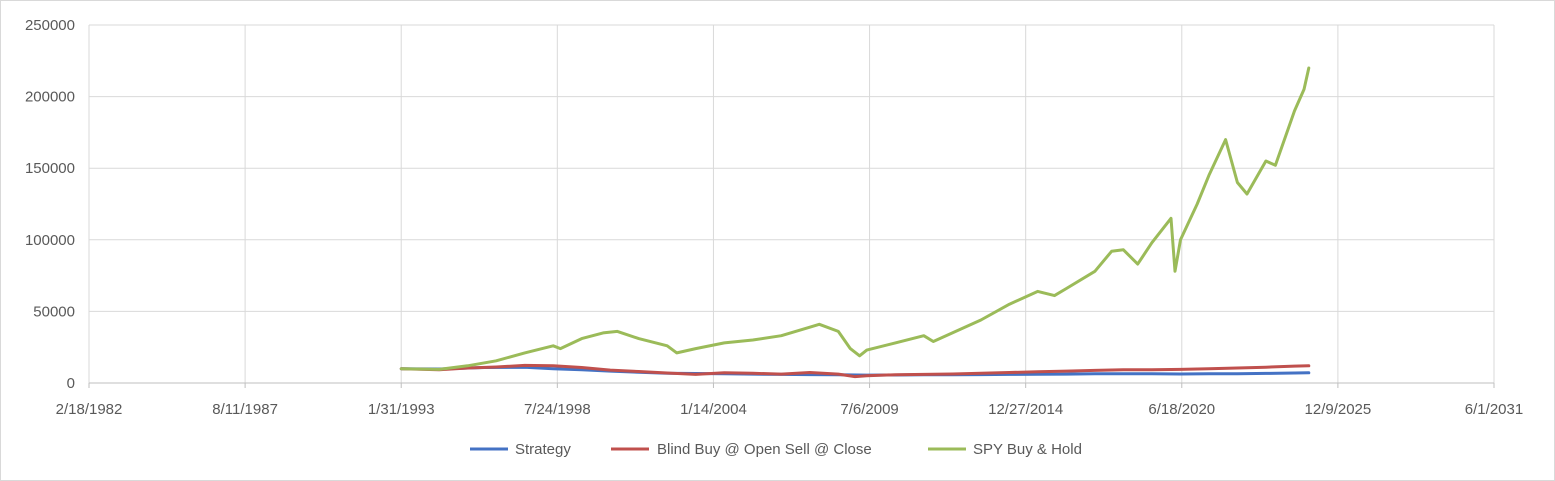 Image resolution: width=1555 pixels, height=481 pixels. Describe the element at coordinates (557, 409) in the screenshot. I see `x-tick-label: 7/24/1998` at that location.